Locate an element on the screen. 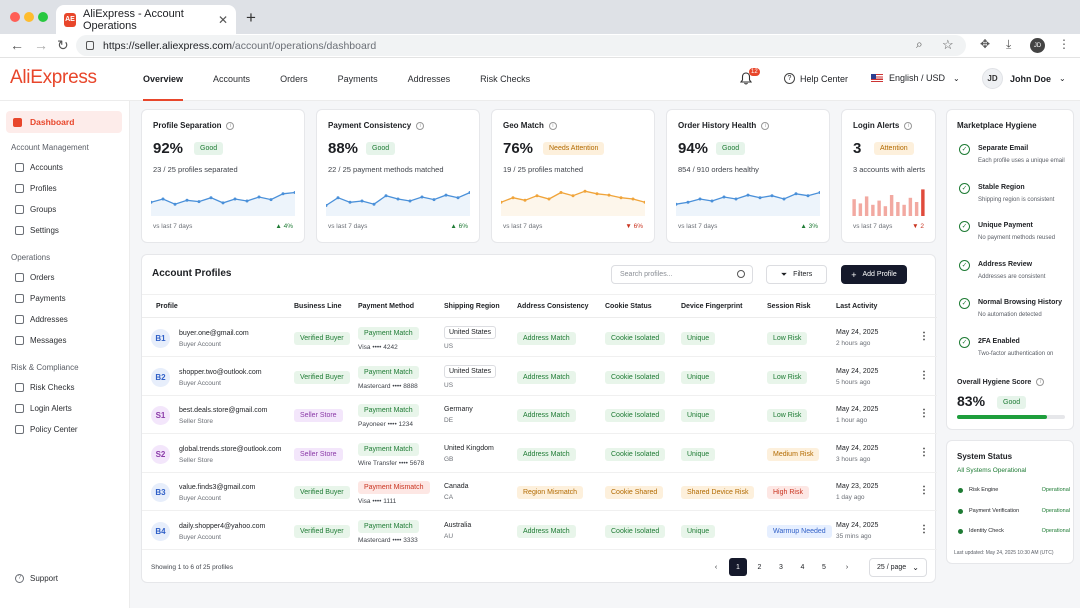 This screenshot has height=608, width=1080. zoom-search-icon: ⌕ is located at coordinates (919, 44).